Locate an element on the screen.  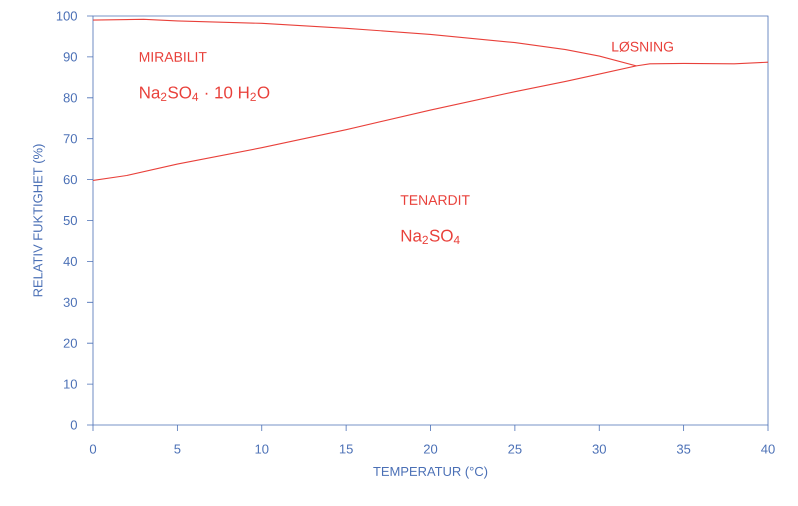
annotation: Na$_{2}$SO$_{4}$ · 10 H$_{2}$O is located at coordinates (205, 93).